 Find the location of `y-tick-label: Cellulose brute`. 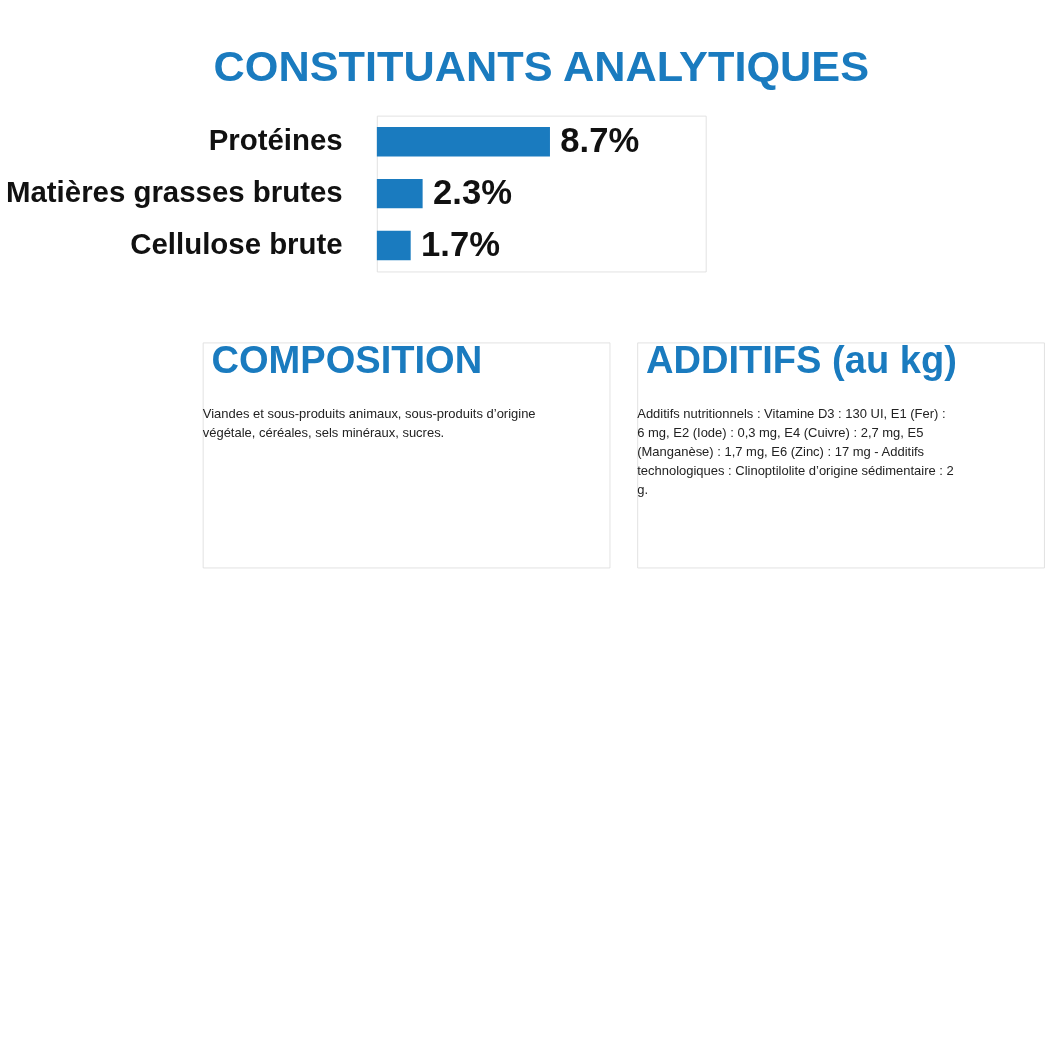

y-tick-label: Cellulose brute is located at coordinates (236, 244).